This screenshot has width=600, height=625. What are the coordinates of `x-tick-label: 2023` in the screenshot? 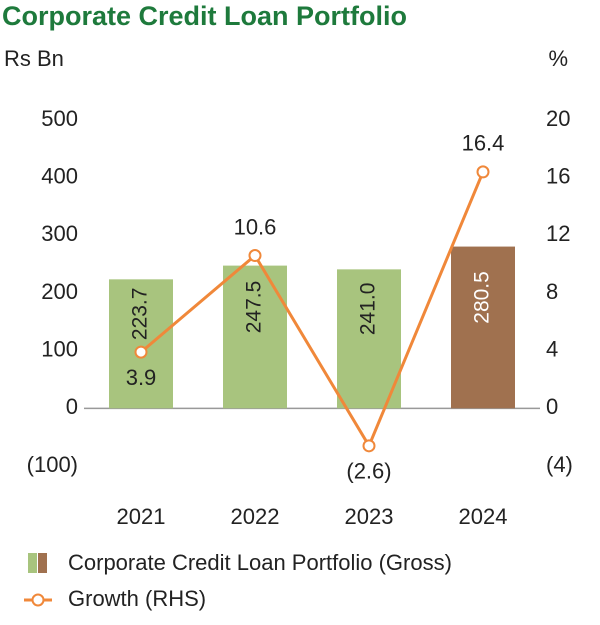 It's located at (369, 516).